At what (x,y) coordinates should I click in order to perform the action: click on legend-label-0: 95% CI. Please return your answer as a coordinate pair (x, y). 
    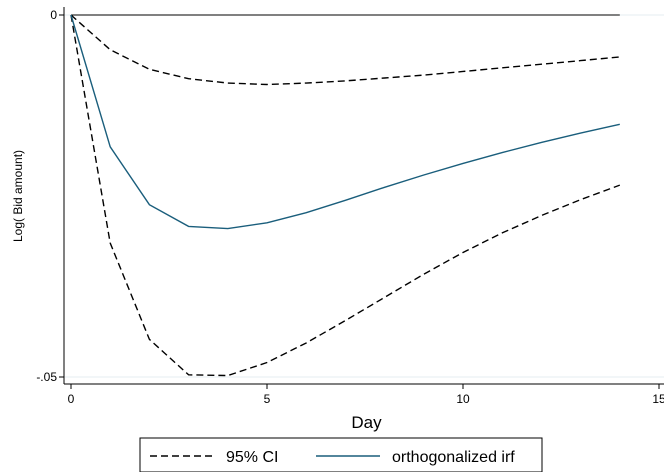
    Looking at the image, I should click on (252, 457).